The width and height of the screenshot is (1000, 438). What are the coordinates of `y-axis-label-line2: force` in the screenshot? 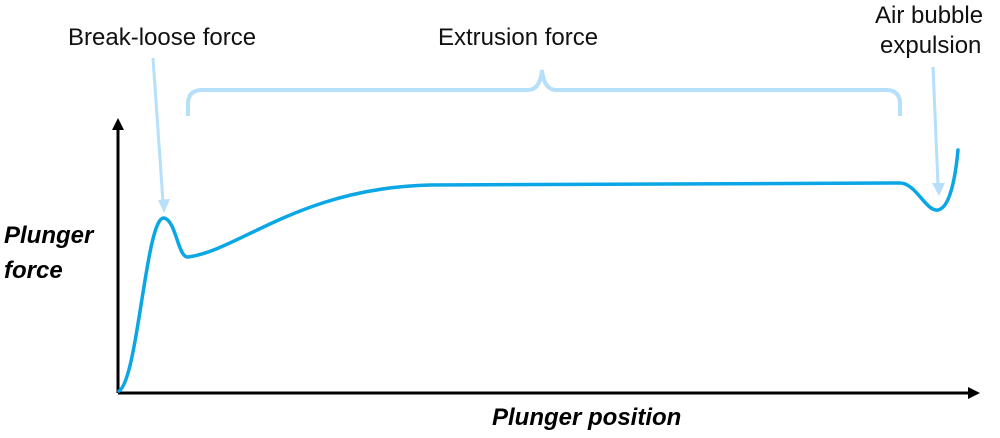 It's located at (33, 270).